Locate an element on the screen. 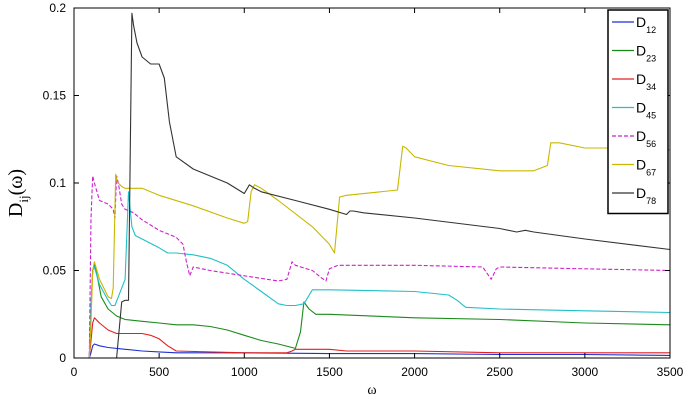 The width and height of the screenshot is (686, 396). y-tick-label: 0.1 is located at coordinates (57, 183).